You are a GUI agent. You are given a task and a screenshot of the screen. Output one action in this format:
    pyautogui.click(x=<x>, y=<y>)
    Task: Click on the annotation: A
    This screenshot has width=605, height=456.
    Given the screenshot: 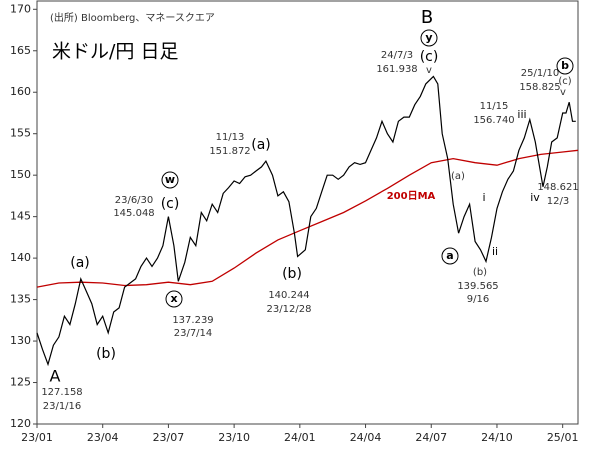 What is the action you would take?
    pyautogui.click(x=55, y=376)
    